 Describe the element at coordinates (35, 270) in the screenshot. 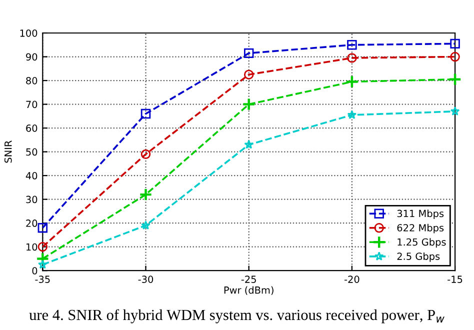

I see `y-tick-label: 0` at that location.